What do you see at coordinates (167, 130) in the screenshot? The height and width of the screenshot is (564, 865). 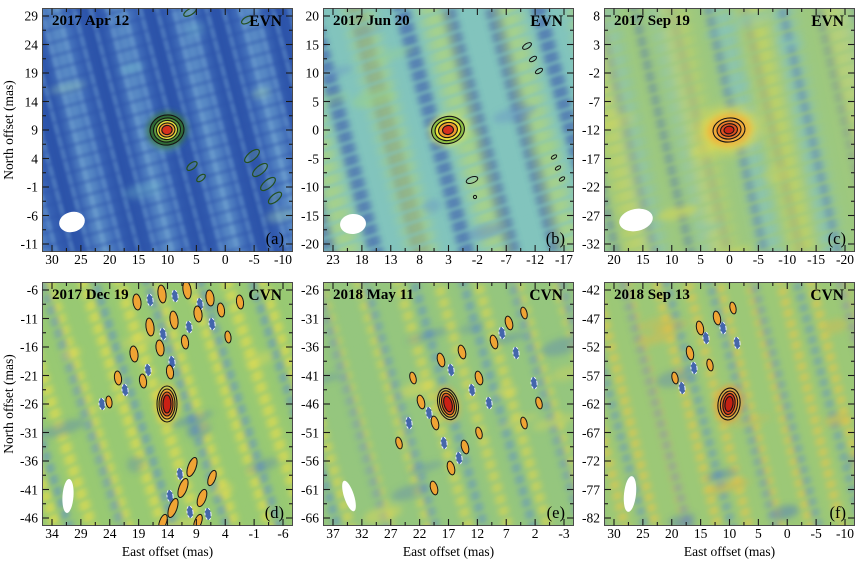 I see `panel-a-map: 2017 Apr 12 EVN (a)` at bounding box center [167, 130].